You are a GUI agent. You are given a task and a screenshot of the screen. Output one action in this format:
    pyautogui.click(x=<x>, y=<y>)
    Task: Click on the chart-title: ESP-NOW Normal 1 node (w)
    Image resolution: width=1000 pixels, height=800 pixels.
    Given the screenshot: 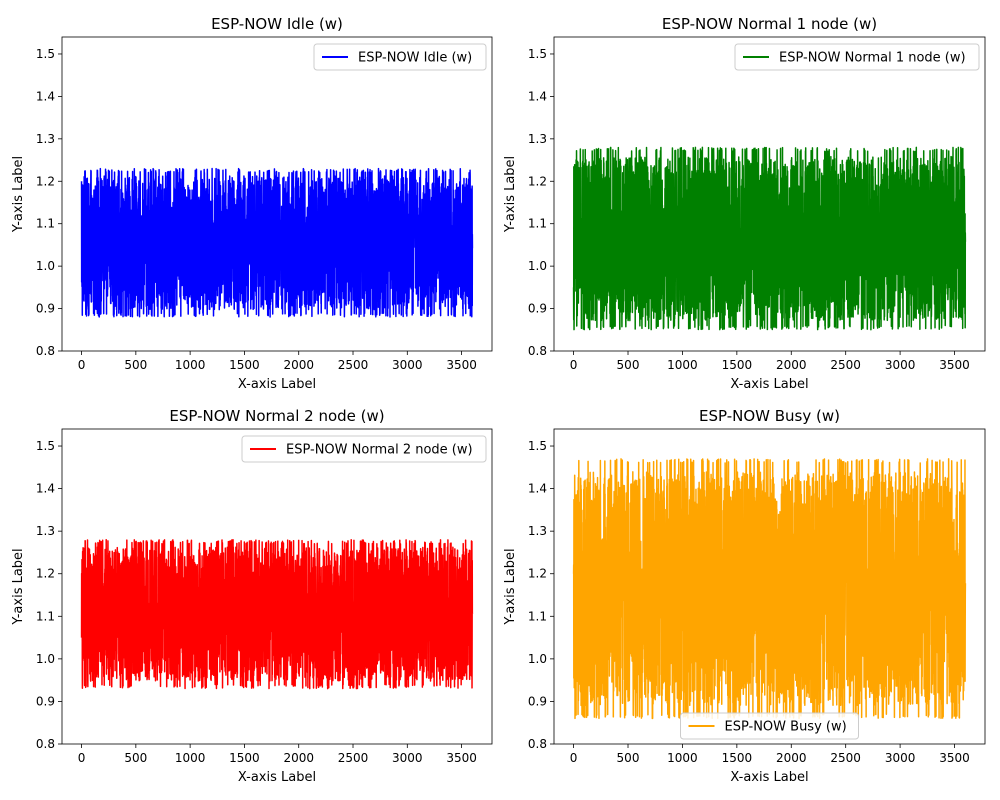 What is the action you would take?
    pyautogui.click(x=769, y=24)
    